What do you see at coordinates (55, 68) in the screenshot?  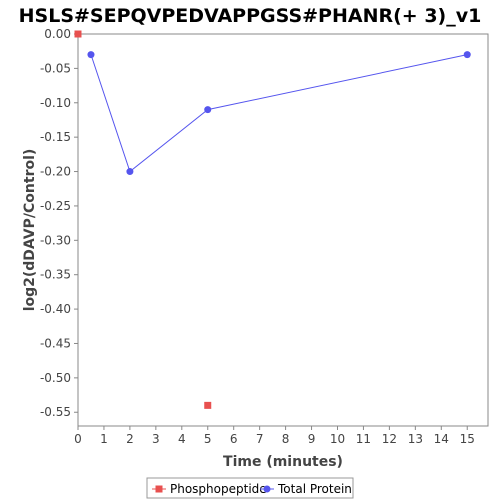 I see `y-tick-label: -0.05` at bounding box center [55, 68].